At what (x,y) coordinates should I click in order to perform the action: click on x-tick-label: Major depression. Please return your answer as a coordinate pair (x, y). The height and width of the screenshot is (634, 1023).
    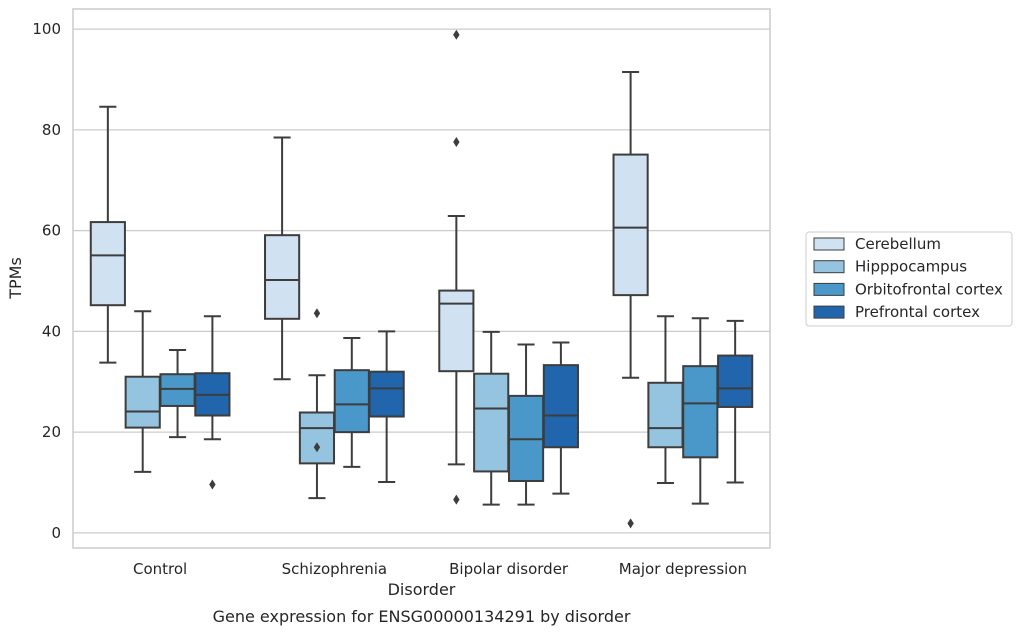
    Looking at the image, I should click on (683, 569).